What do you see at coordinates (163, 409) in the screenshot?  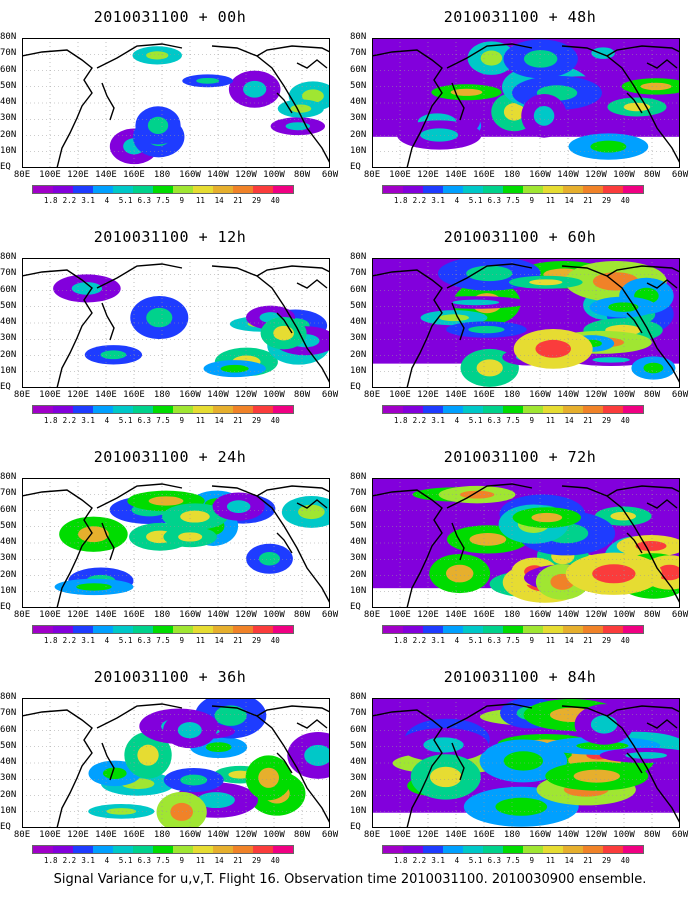 I see `colorbar` at bounding box center [163, 409].